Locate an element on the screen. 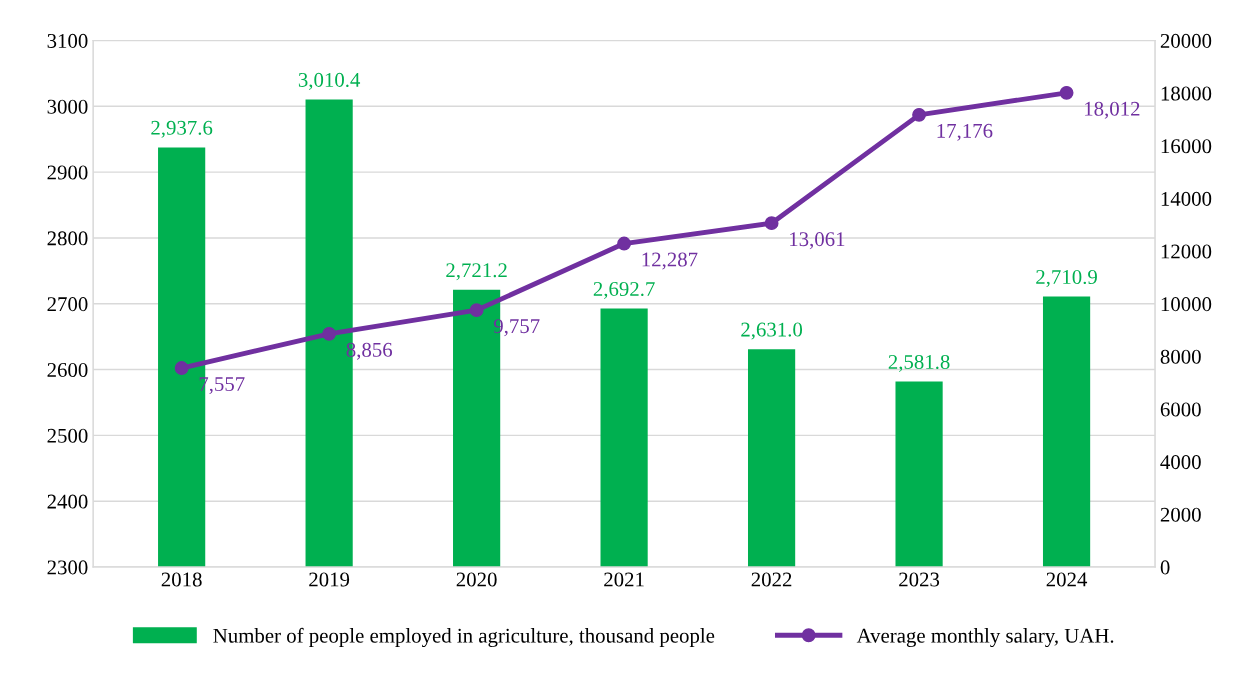 The height and width of the screenshot is (675, 1242). y2-tick-label: 18000 is located at coordinates (1186, 93).